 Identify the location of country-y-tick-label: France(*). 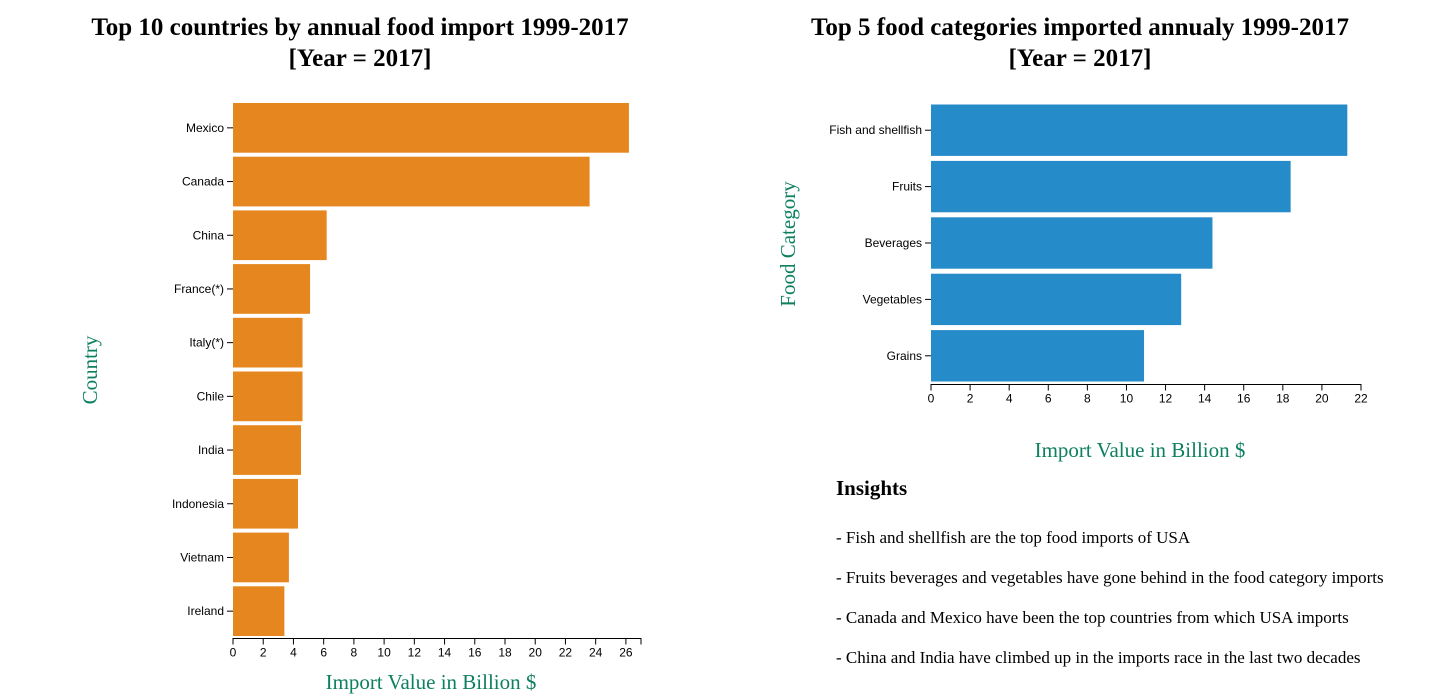
(199, 289).